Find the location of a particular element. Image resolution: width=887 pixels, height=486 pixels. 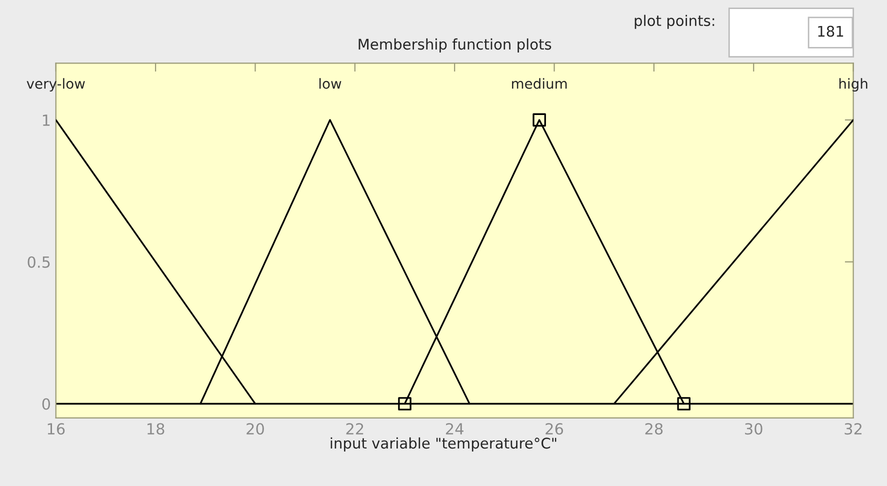

text: high is located at coordinates (853, 85).